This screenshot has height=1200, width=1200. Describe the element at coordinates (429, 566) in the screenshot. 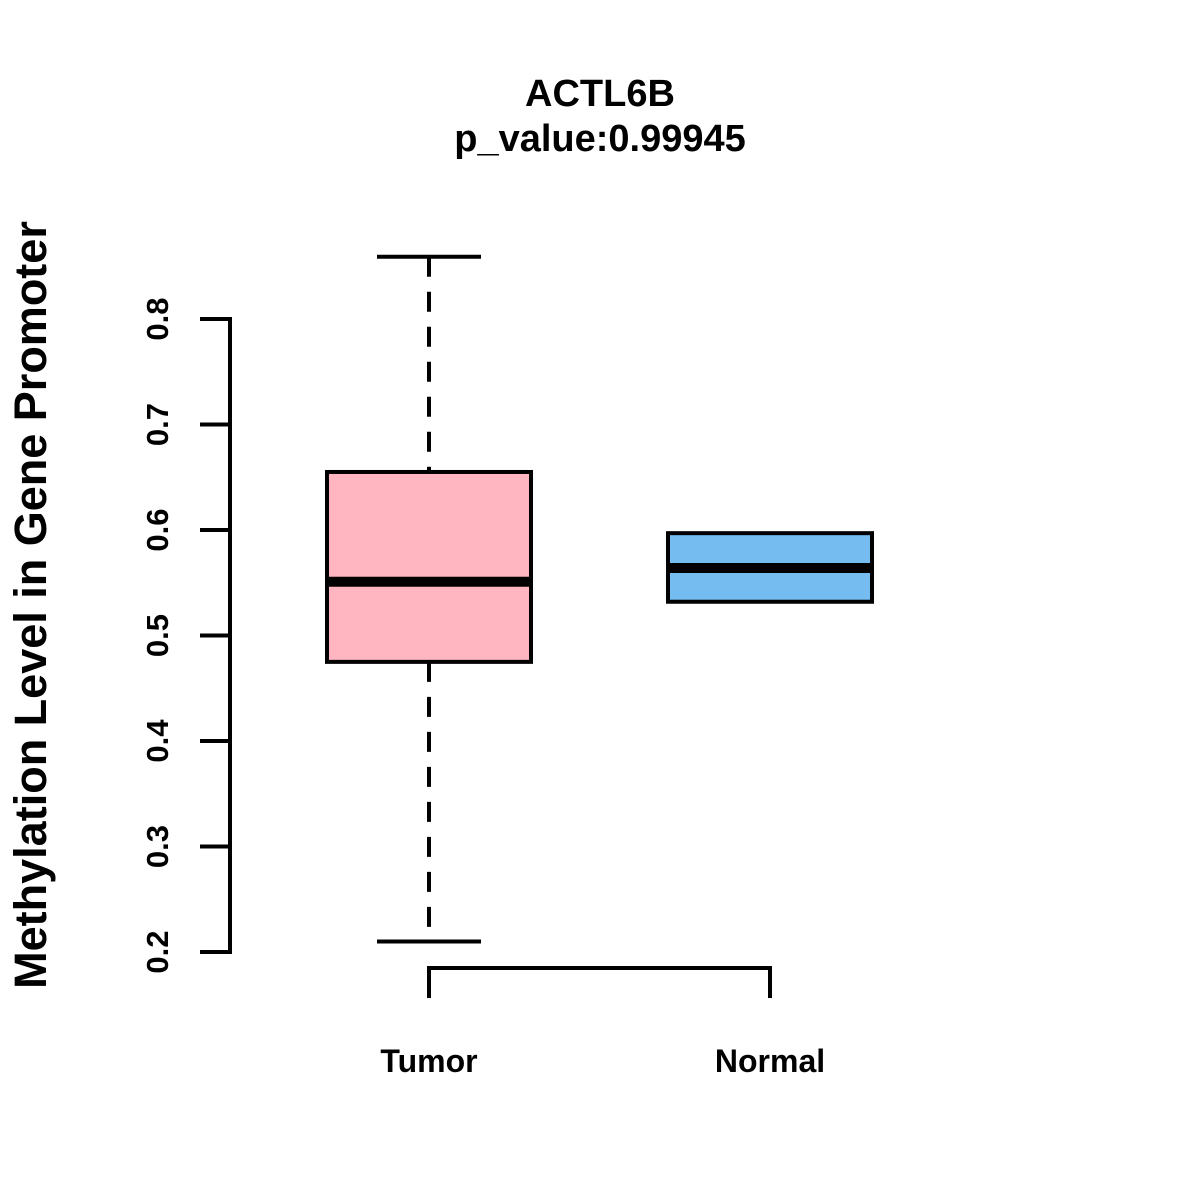

I see `tumor-box` at that location.